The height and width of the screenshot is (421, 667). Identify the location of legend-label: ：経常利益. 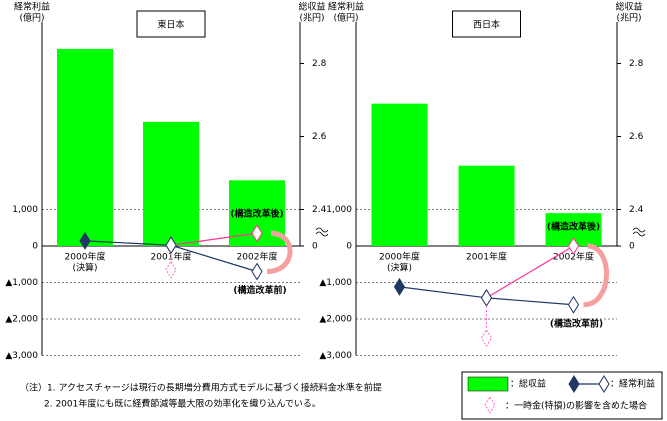
(632, 384).